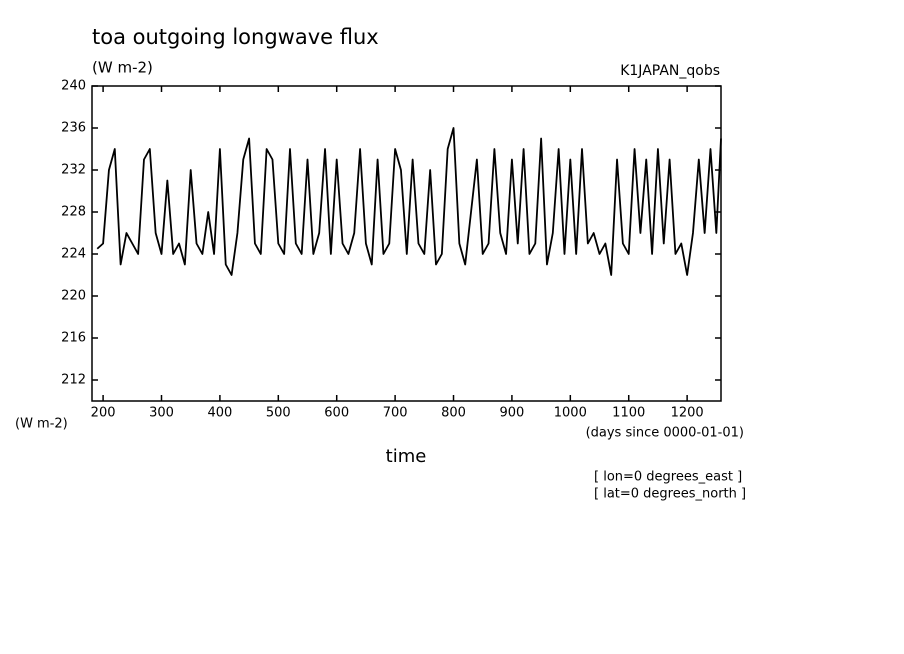 This screenshot has width=904, height=654. I want to click on x-tick-label: 700, so click(395, 413).